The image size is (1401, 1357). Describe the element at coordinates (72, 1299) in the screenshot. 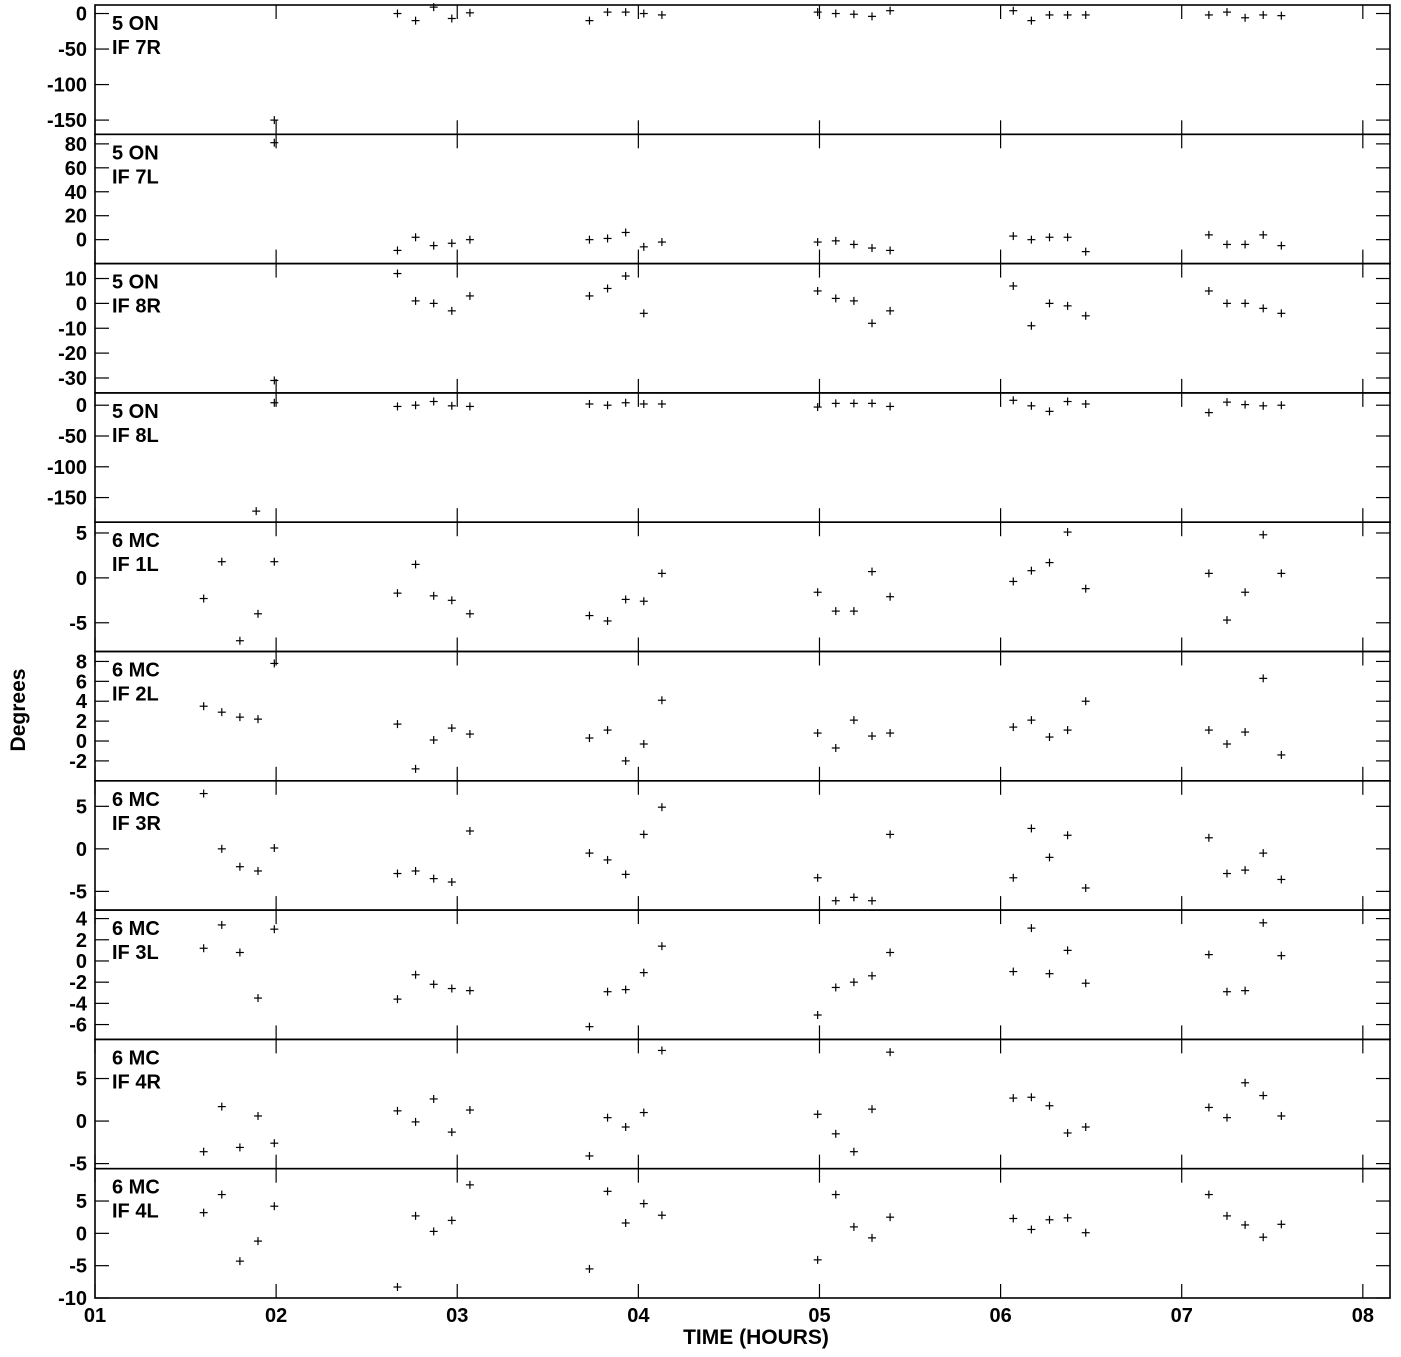

I see `y-tick-label: -10` at that location.